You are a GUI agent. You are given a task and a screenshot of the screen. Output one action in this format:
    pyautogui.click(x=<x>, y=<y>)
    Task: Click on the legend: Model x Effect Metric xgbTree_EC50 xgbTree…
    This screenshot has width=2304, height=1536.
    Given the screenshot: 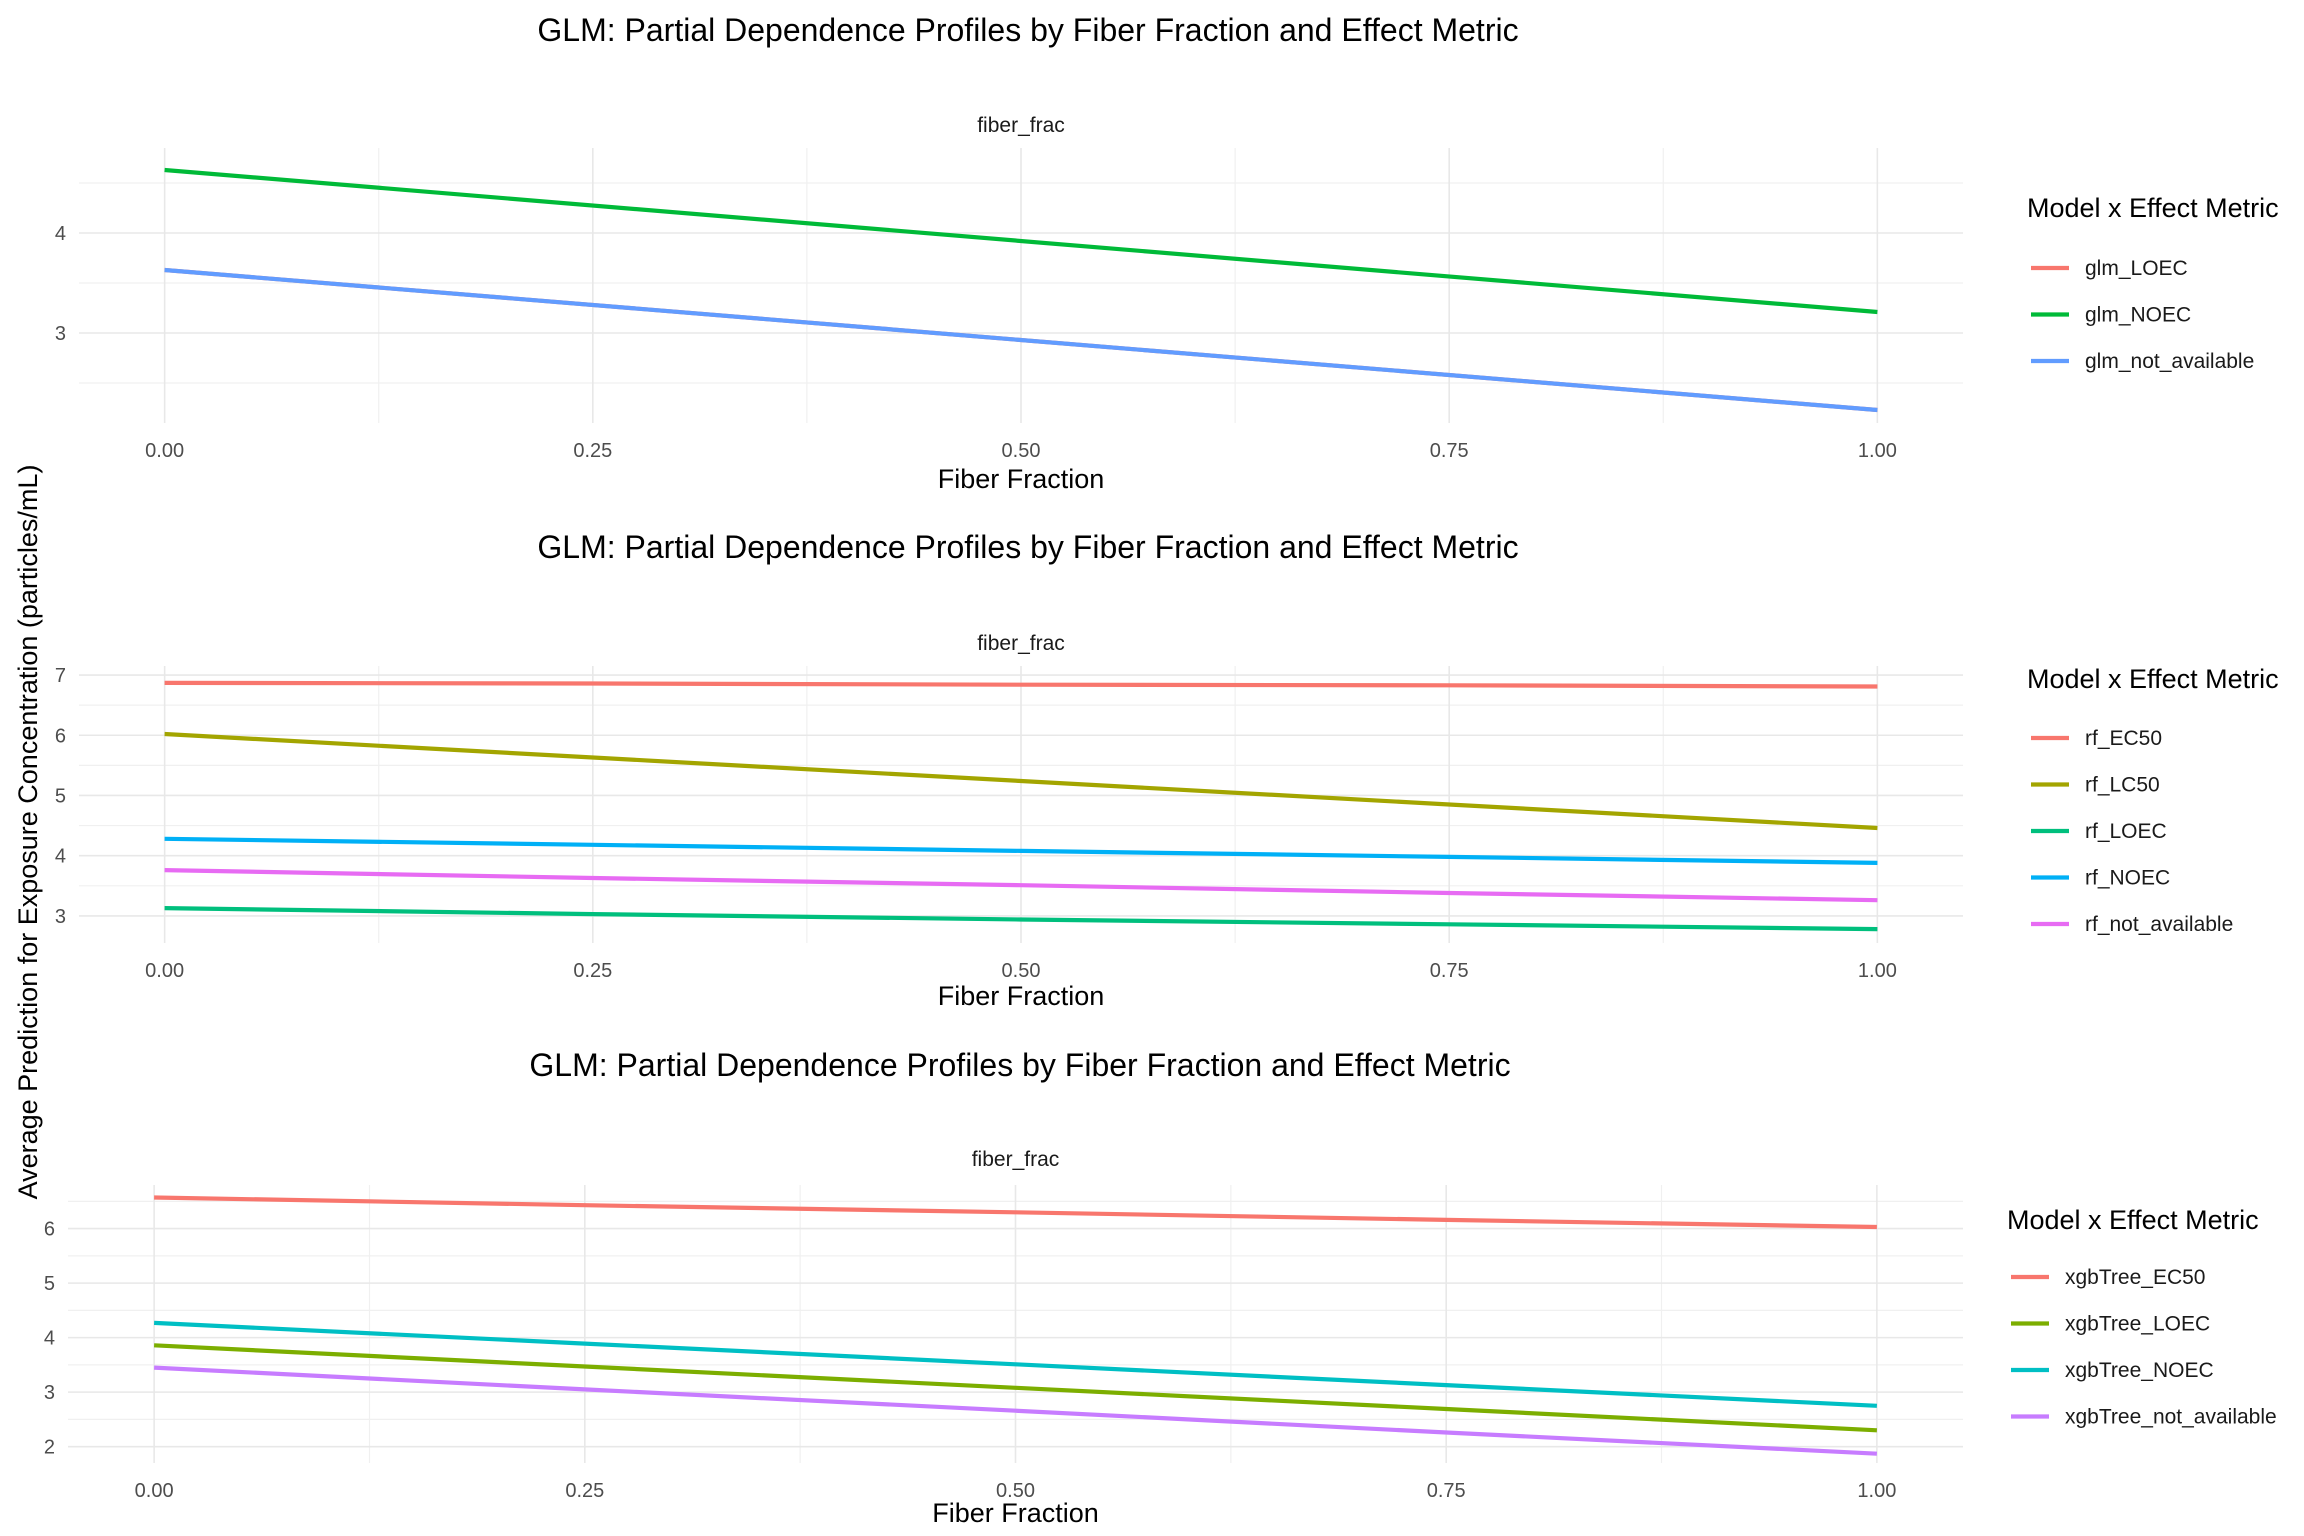 What is the action you would take?
    pyautogui.click(x=2142, y=1317)
    